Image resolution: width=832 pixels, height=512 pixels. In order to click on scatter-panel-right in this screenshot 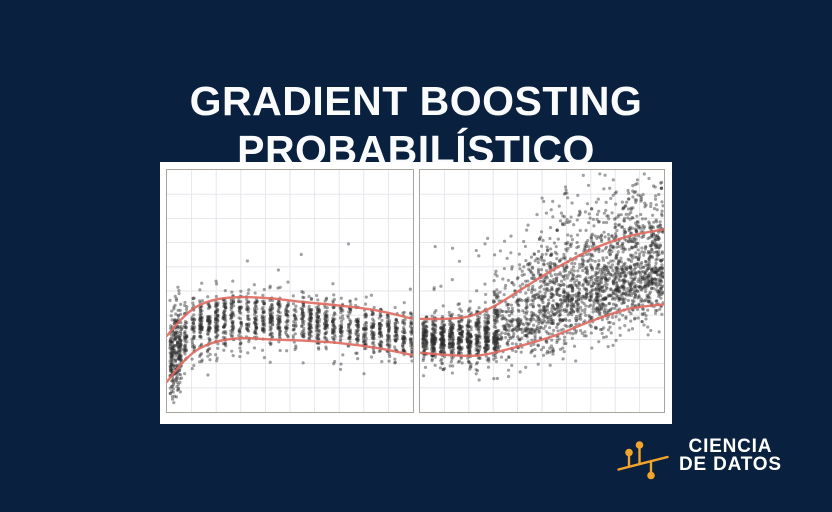, I will do `click(542, 291)`.